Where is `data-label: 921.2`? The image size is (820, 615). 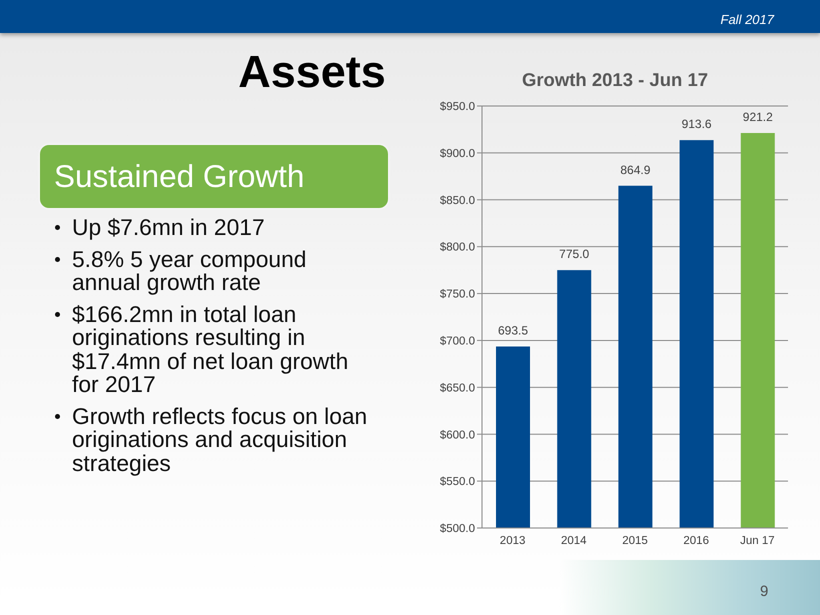
data-label: 921.2 is located at coordinates (758, 117).